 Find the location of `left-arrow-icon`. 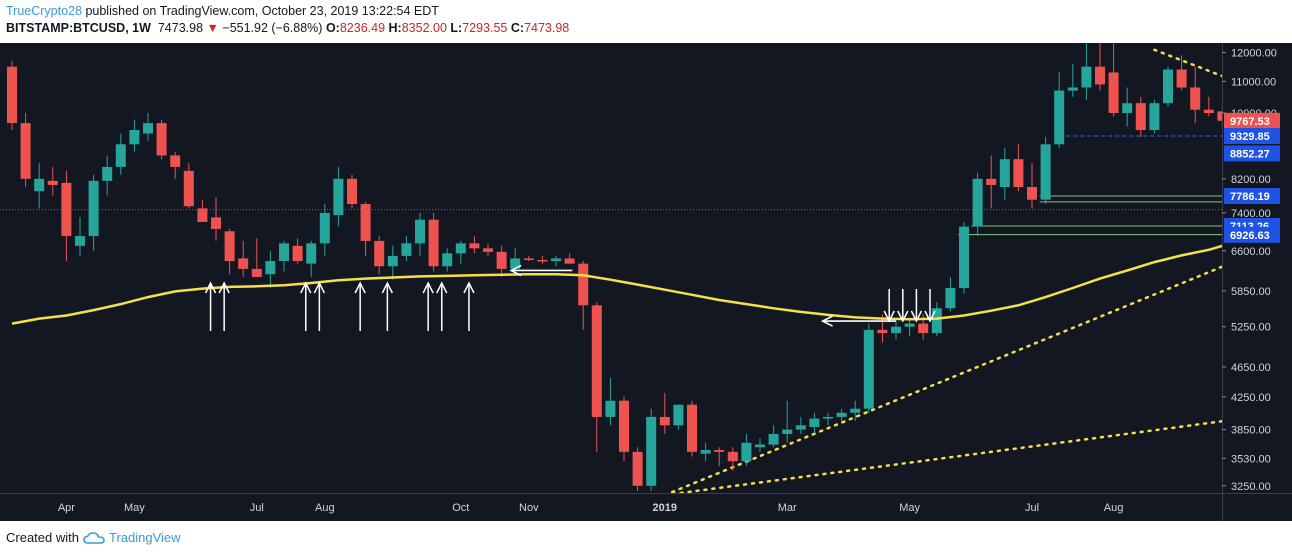

left-arrow-icon is located at coordinates (515, 270).